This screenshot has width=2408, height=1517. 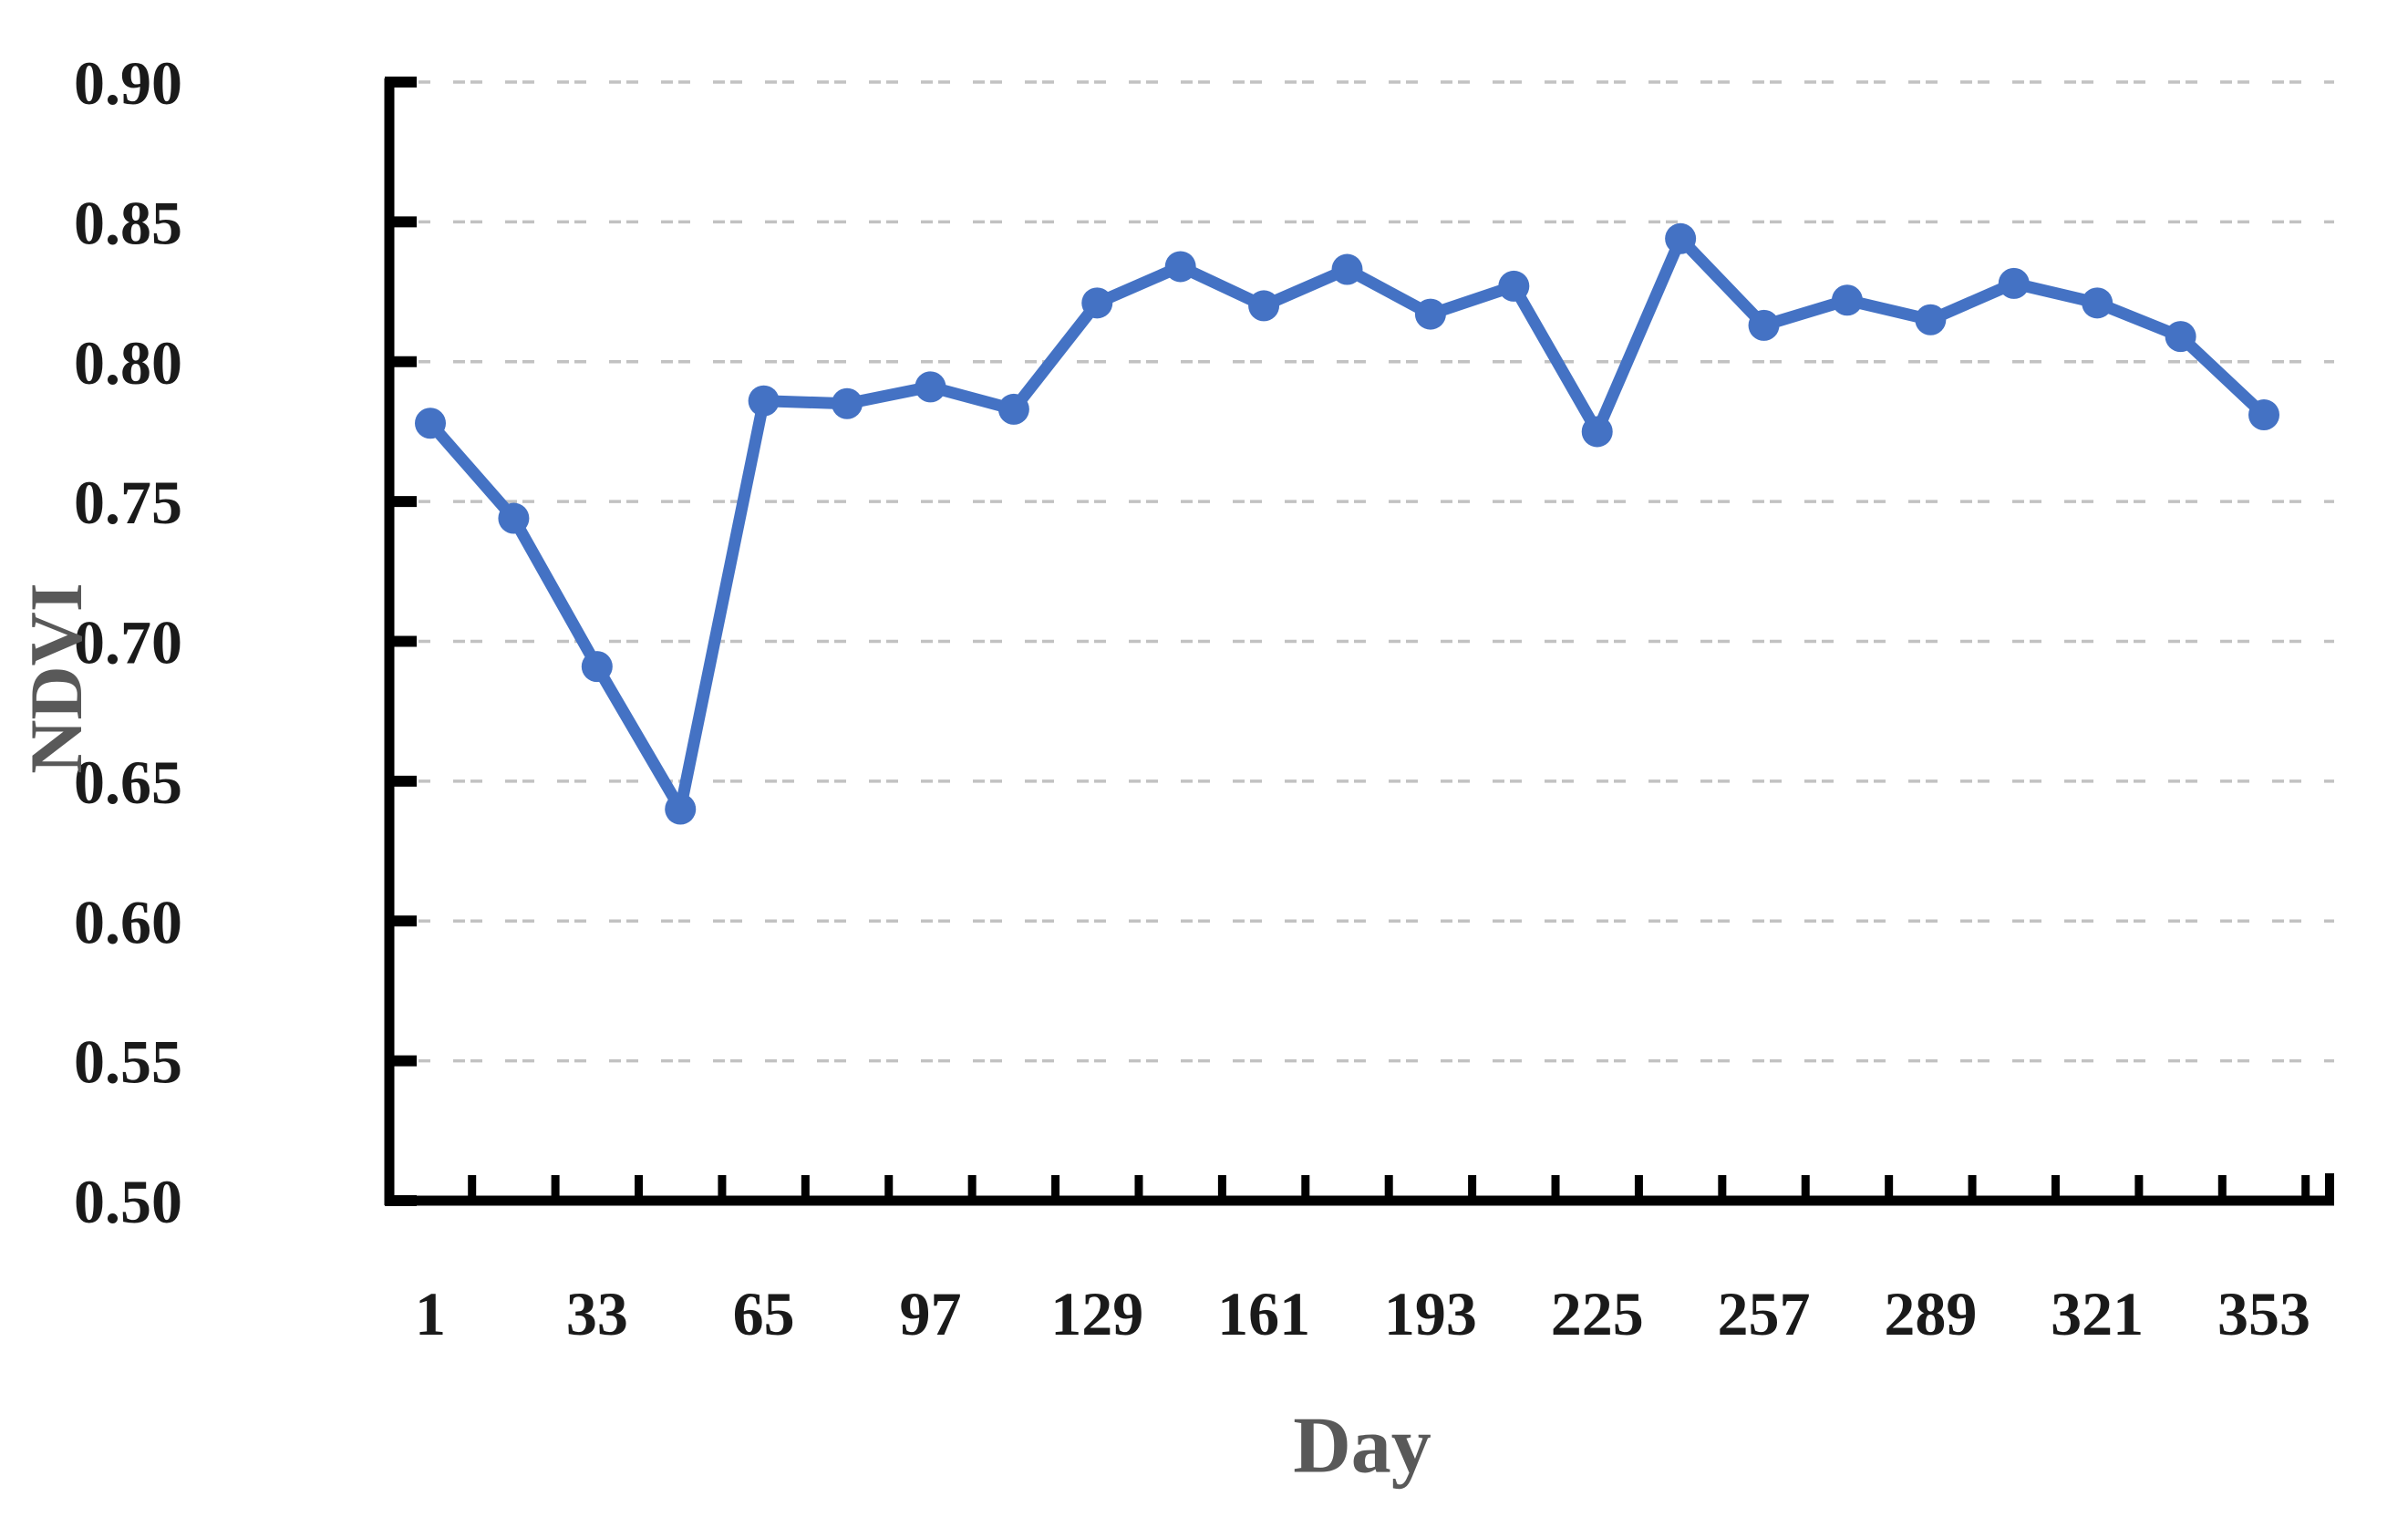 What do you see at coordinates (2097, 1313) in the screenshot?
I see `x-tick-label: 321` at bounding box center [2097, 1313].